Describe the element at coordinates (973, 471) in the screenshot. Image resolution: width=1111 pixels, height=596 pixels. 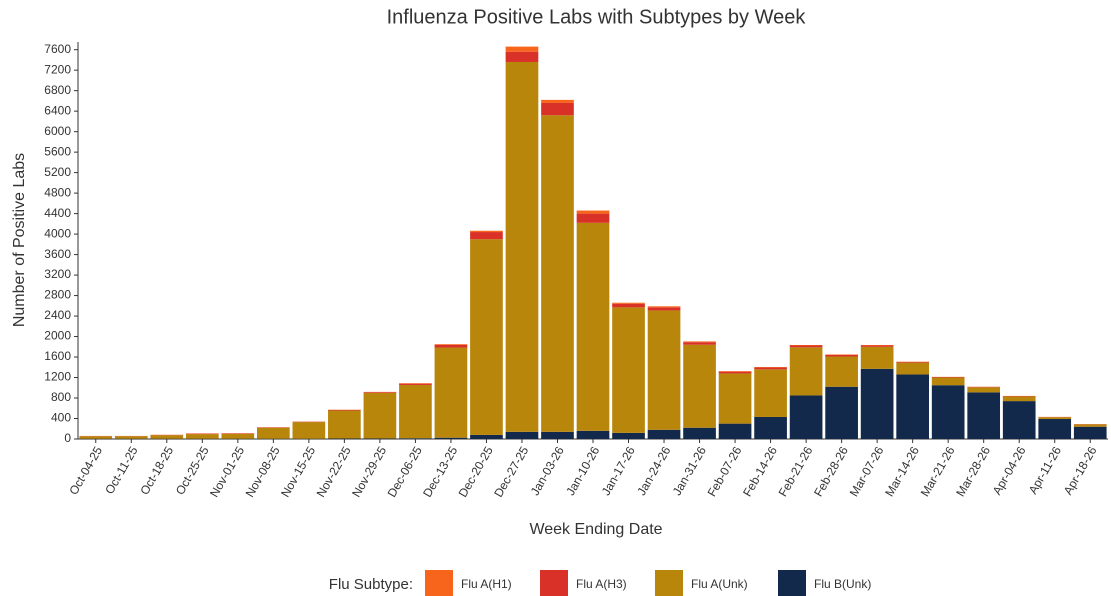
I see `x-tick-label: Mar-28-26` at that location.